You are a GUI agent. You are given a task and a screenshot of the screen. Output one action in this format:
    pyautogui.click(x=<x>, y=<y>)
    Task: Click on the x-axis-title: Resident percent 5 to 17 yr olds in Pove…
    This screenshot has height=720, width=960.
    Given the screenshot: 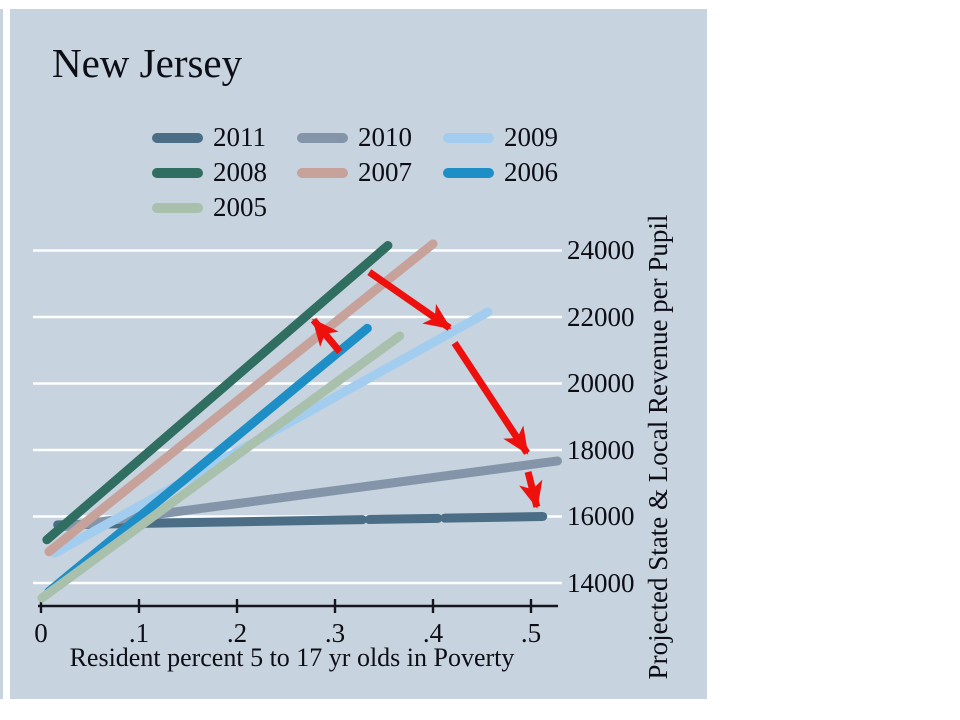 What is the action you would take?
    pyautogui.click(x=292, y=657)
    